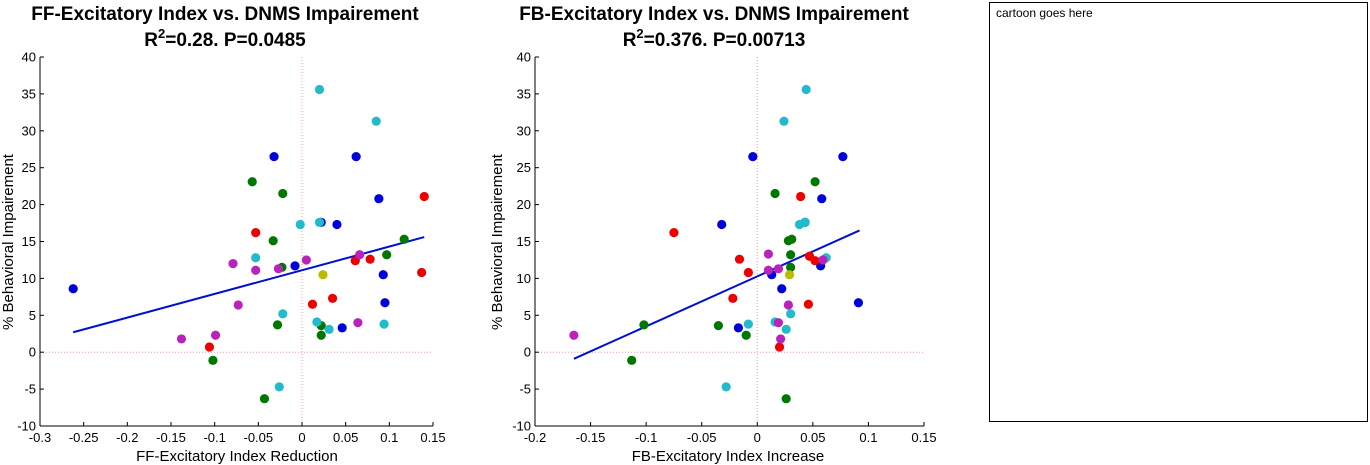  Describe the element at coordinates (789, 275) in the screenshot. I see `data-point-yellow` at that location.